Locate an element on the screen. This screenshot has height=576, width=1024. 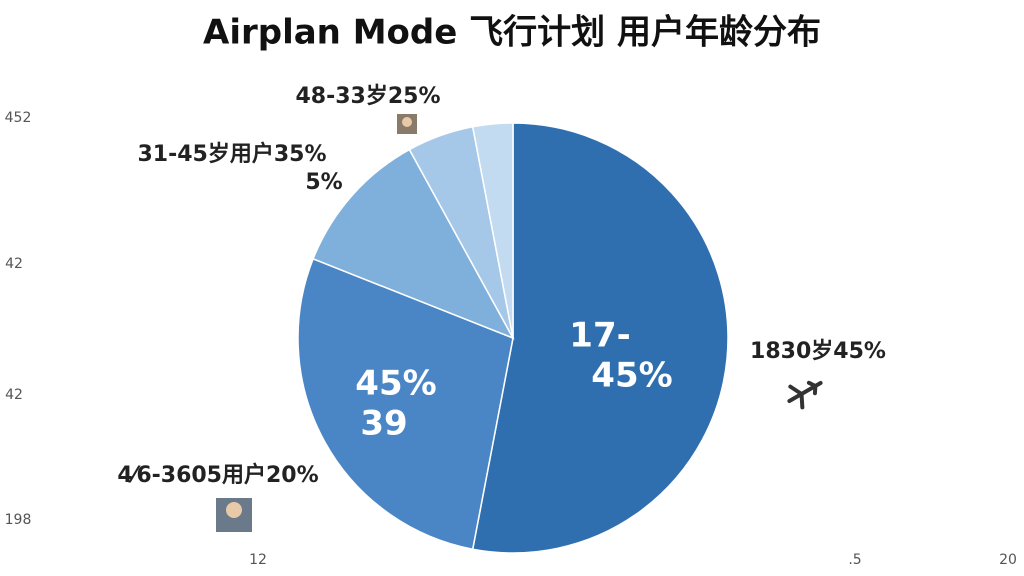
inner-label: 39 is located at coordinates (383, 424).